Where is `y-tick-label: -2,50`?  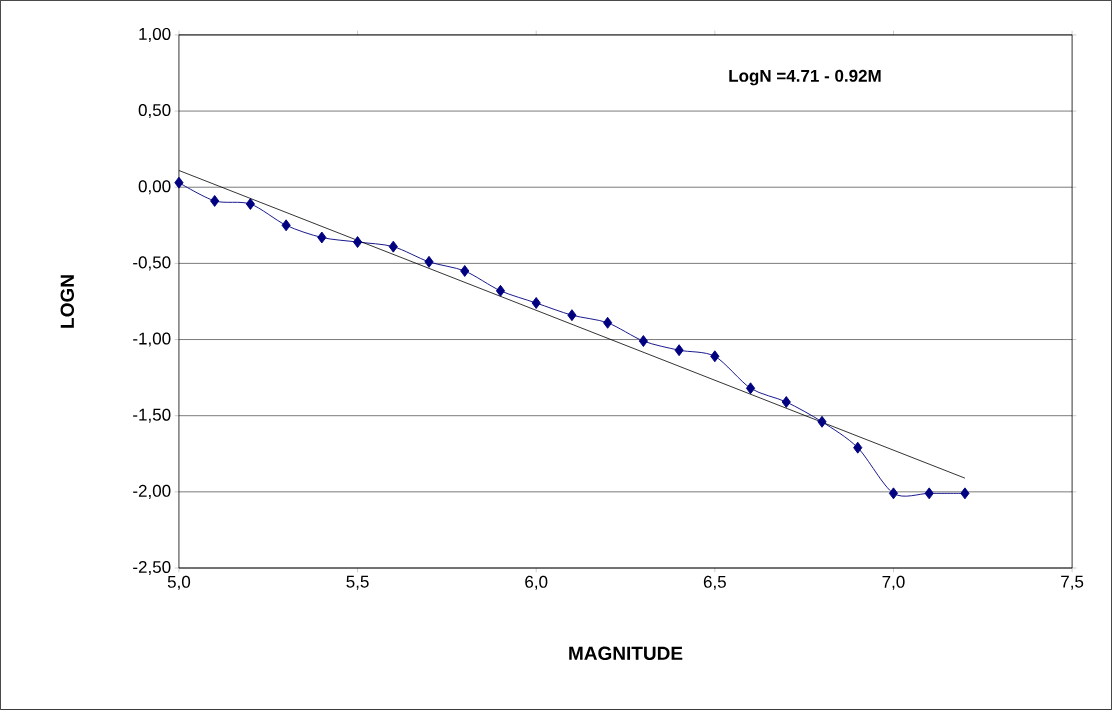 y-tick-label: -2,50 is located at coordinates (152, 568).